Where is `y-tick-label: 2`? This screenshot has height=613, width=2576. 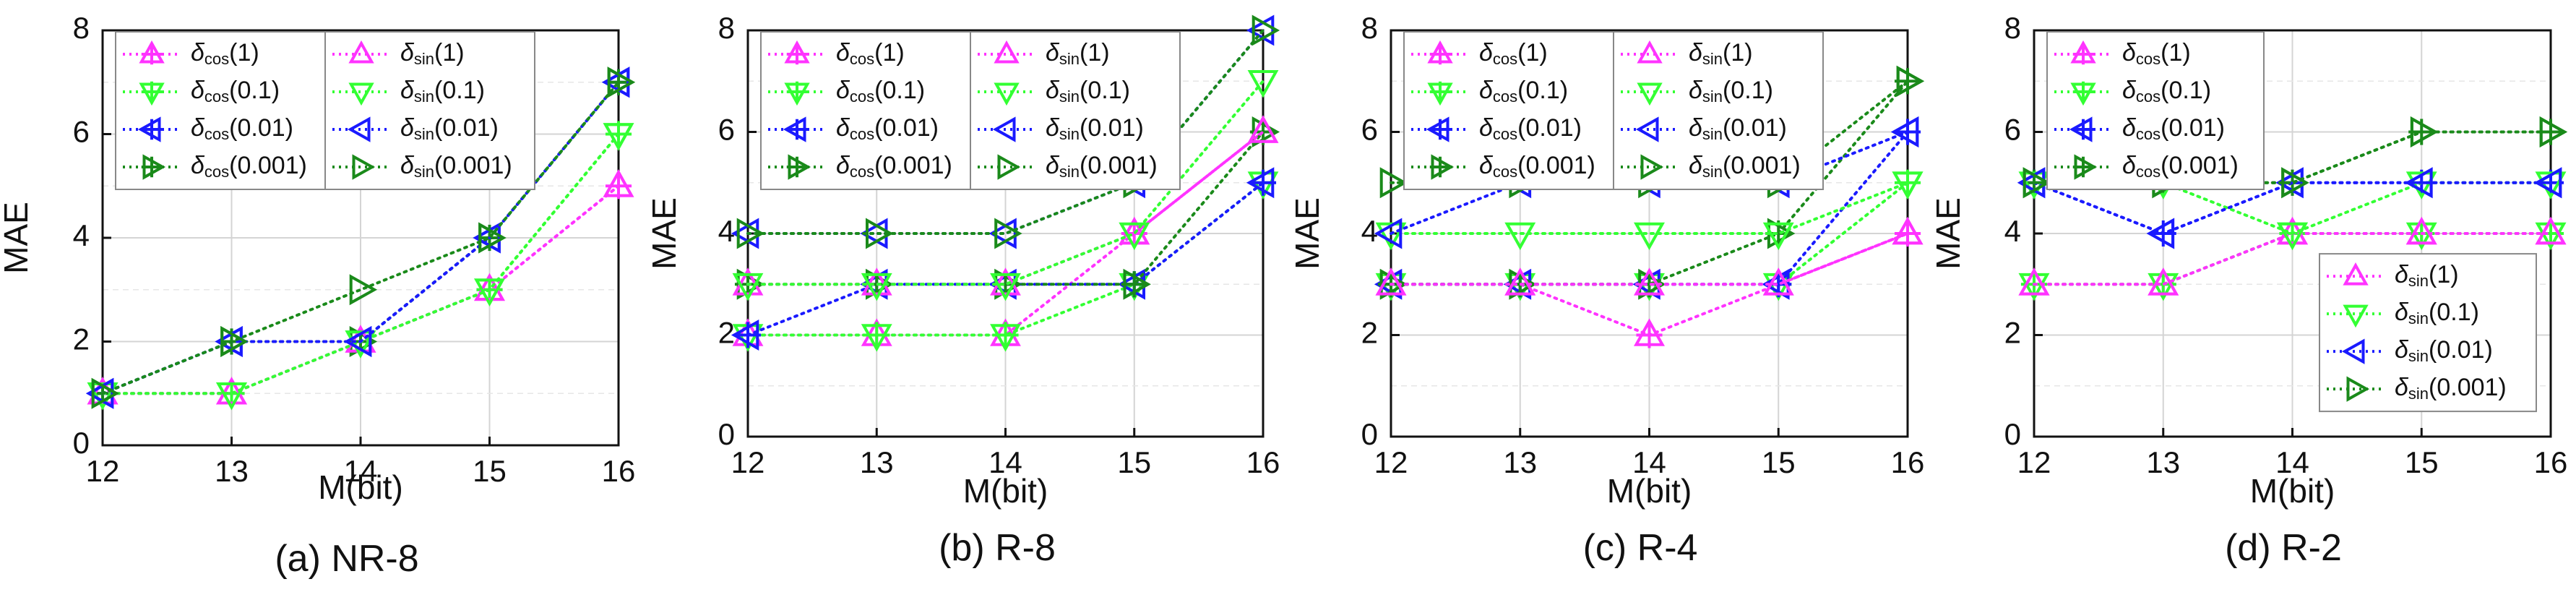
y-tick-label: 2 is located at coordinates (726, 333).